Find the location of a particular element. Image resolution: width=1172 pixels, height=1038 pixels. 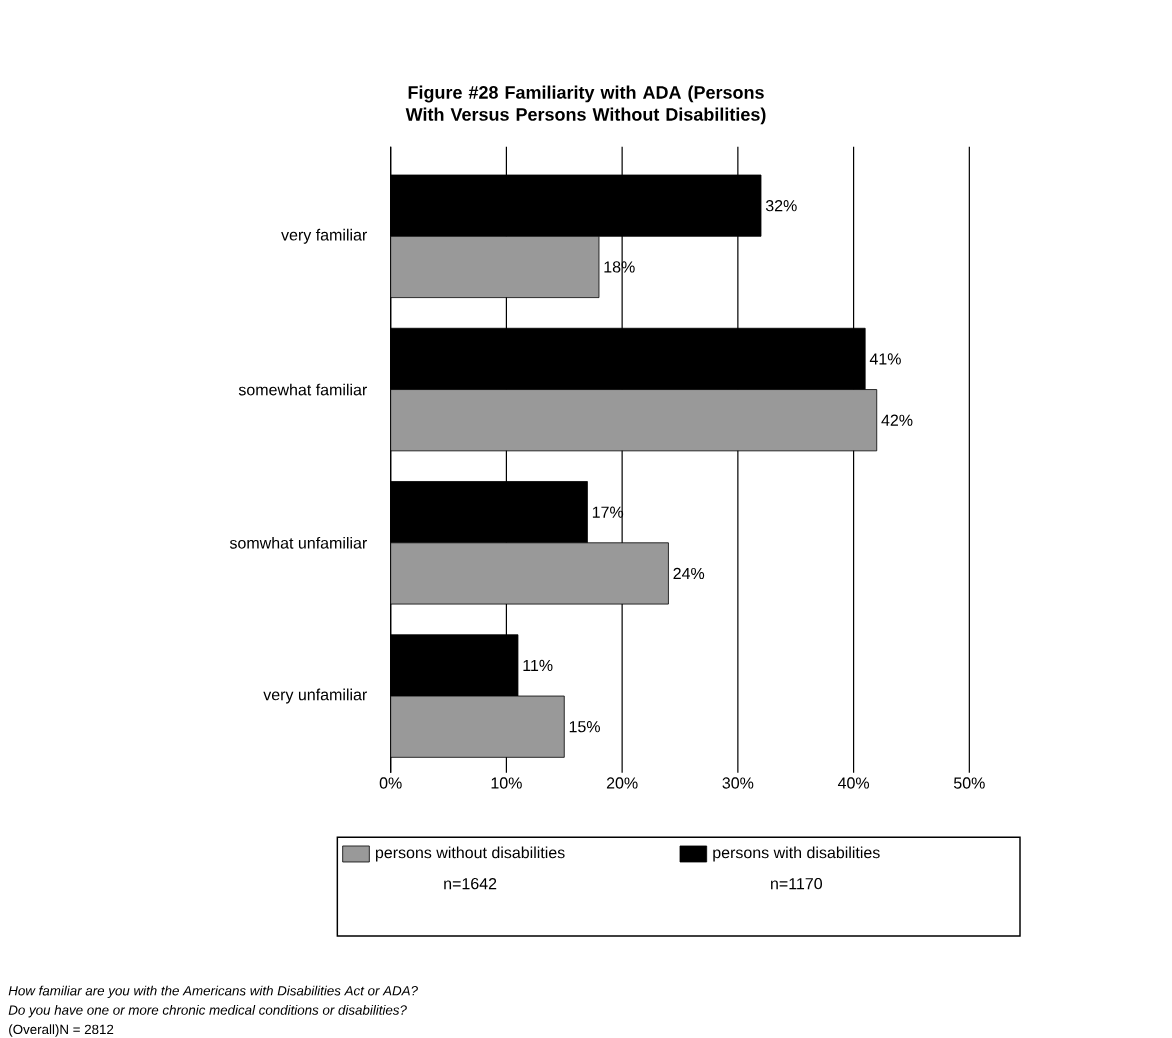

x-tick-label: 10% is located at coordinates (506, 783).